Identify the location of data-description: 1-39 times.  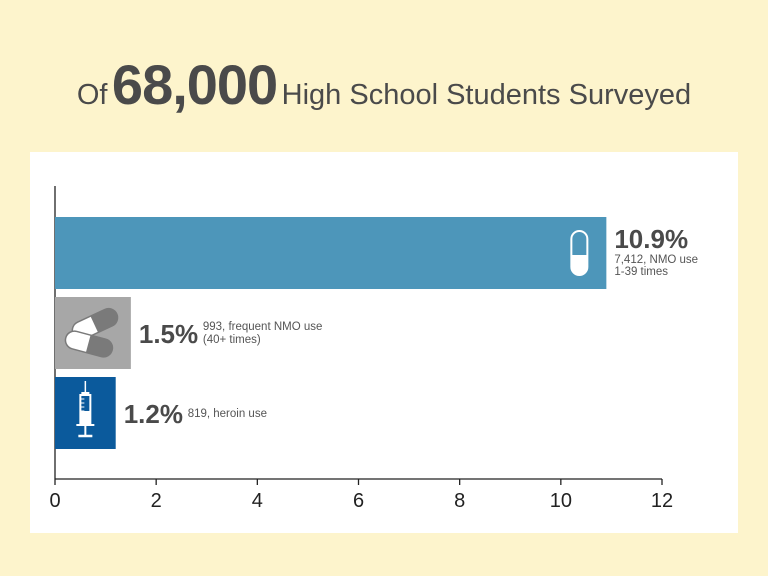
(641, 272).